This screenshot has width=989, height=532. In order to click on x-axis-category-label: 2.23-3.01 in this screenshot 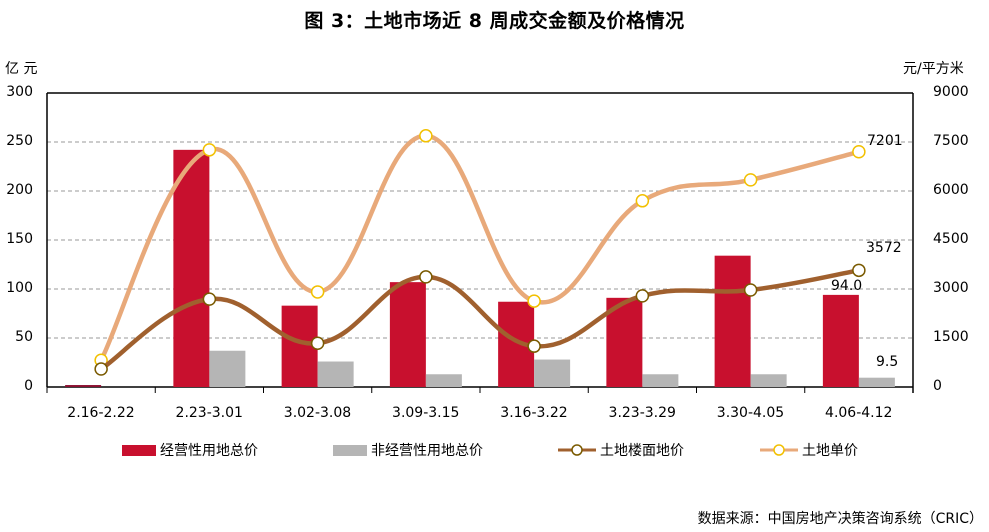, I will do `click(209, 413)`.